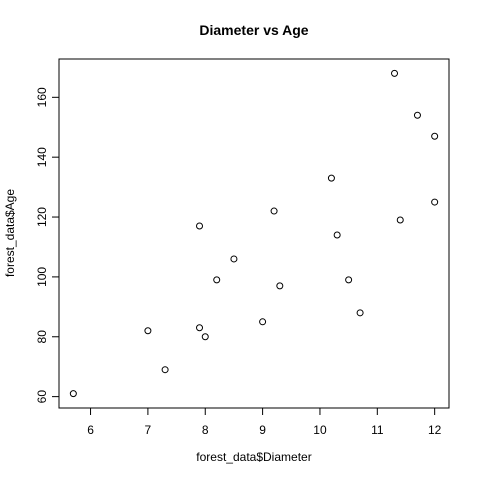  Describe the element at coordinates (320, 430) in the screenshot. I see `x-tick-label: 10` at that location.